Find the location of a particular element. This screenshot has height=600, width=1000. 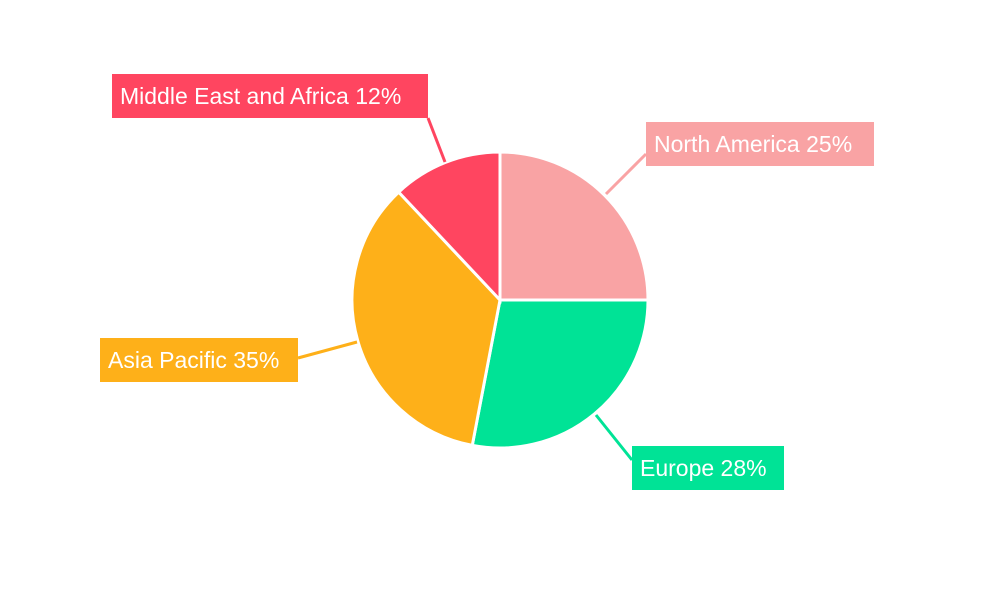

label-box-north-america is located at coordinates (760, 144).